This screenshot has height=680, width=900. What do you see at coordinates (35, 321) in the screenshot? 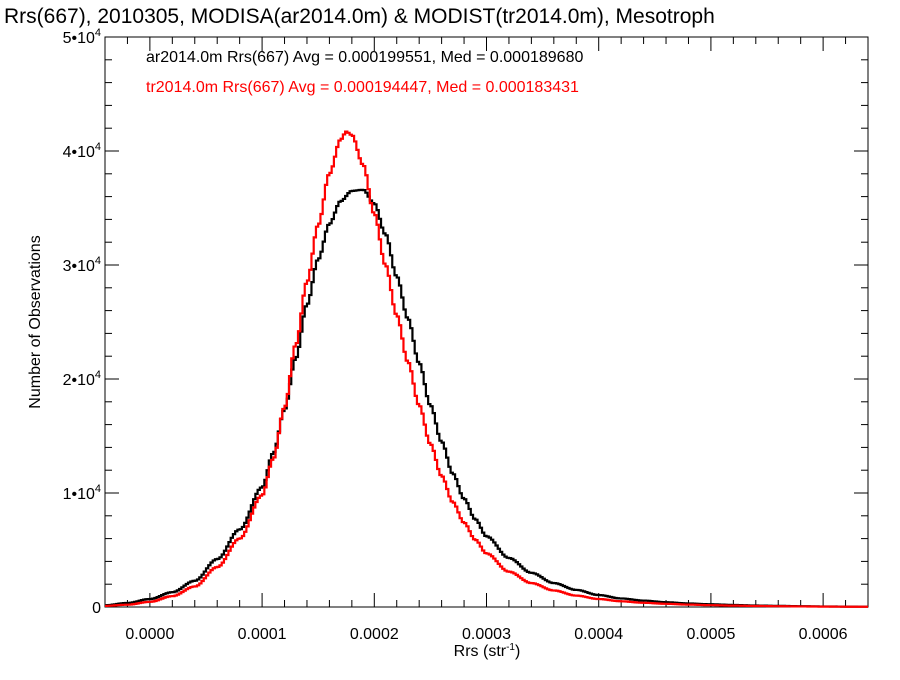
I see `y-axis-label: Number of Observations` at bounding box center [35, 321].